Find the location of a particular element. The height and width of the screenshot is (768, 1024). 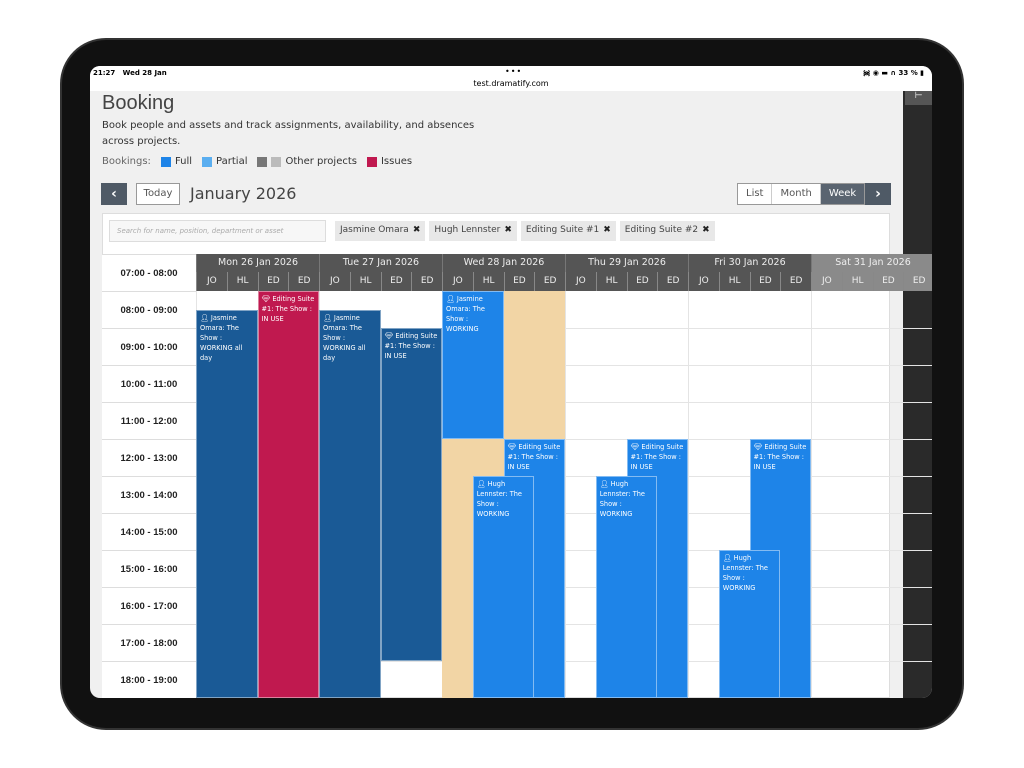

day-header: Tue 27 Jan 2026 is located at coordinates (380, 263).